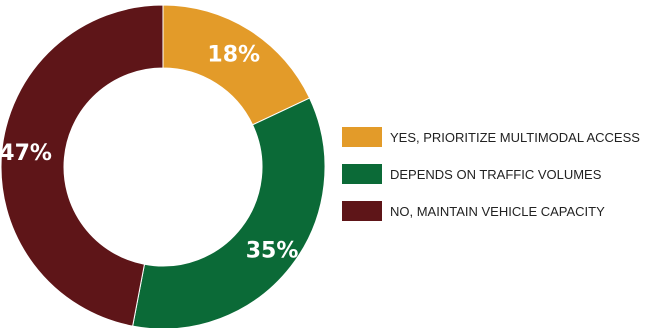 This screenshot has width=664, height=328. I want to click on legend-label-yes: YES, PRIORITIZE MULTIMODAL ACCESS, so click(515, 137).